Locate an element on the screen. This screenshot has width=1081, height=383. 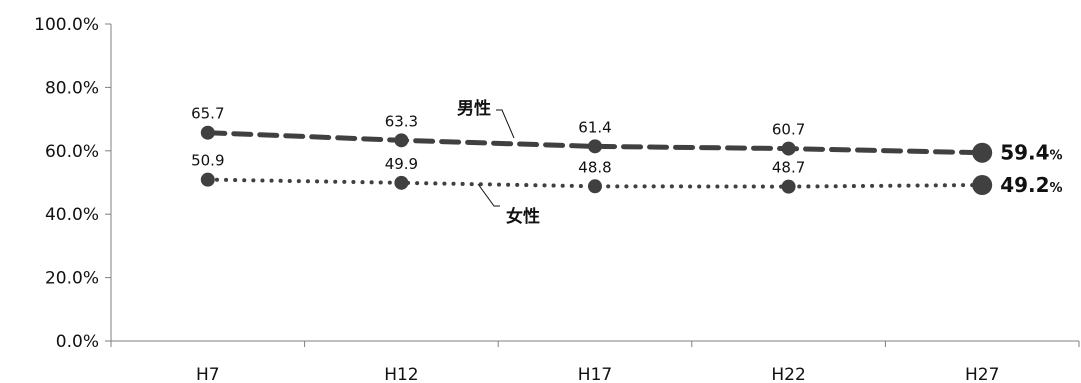
x-tick-label: H22 is located at coordinates (788, 374).